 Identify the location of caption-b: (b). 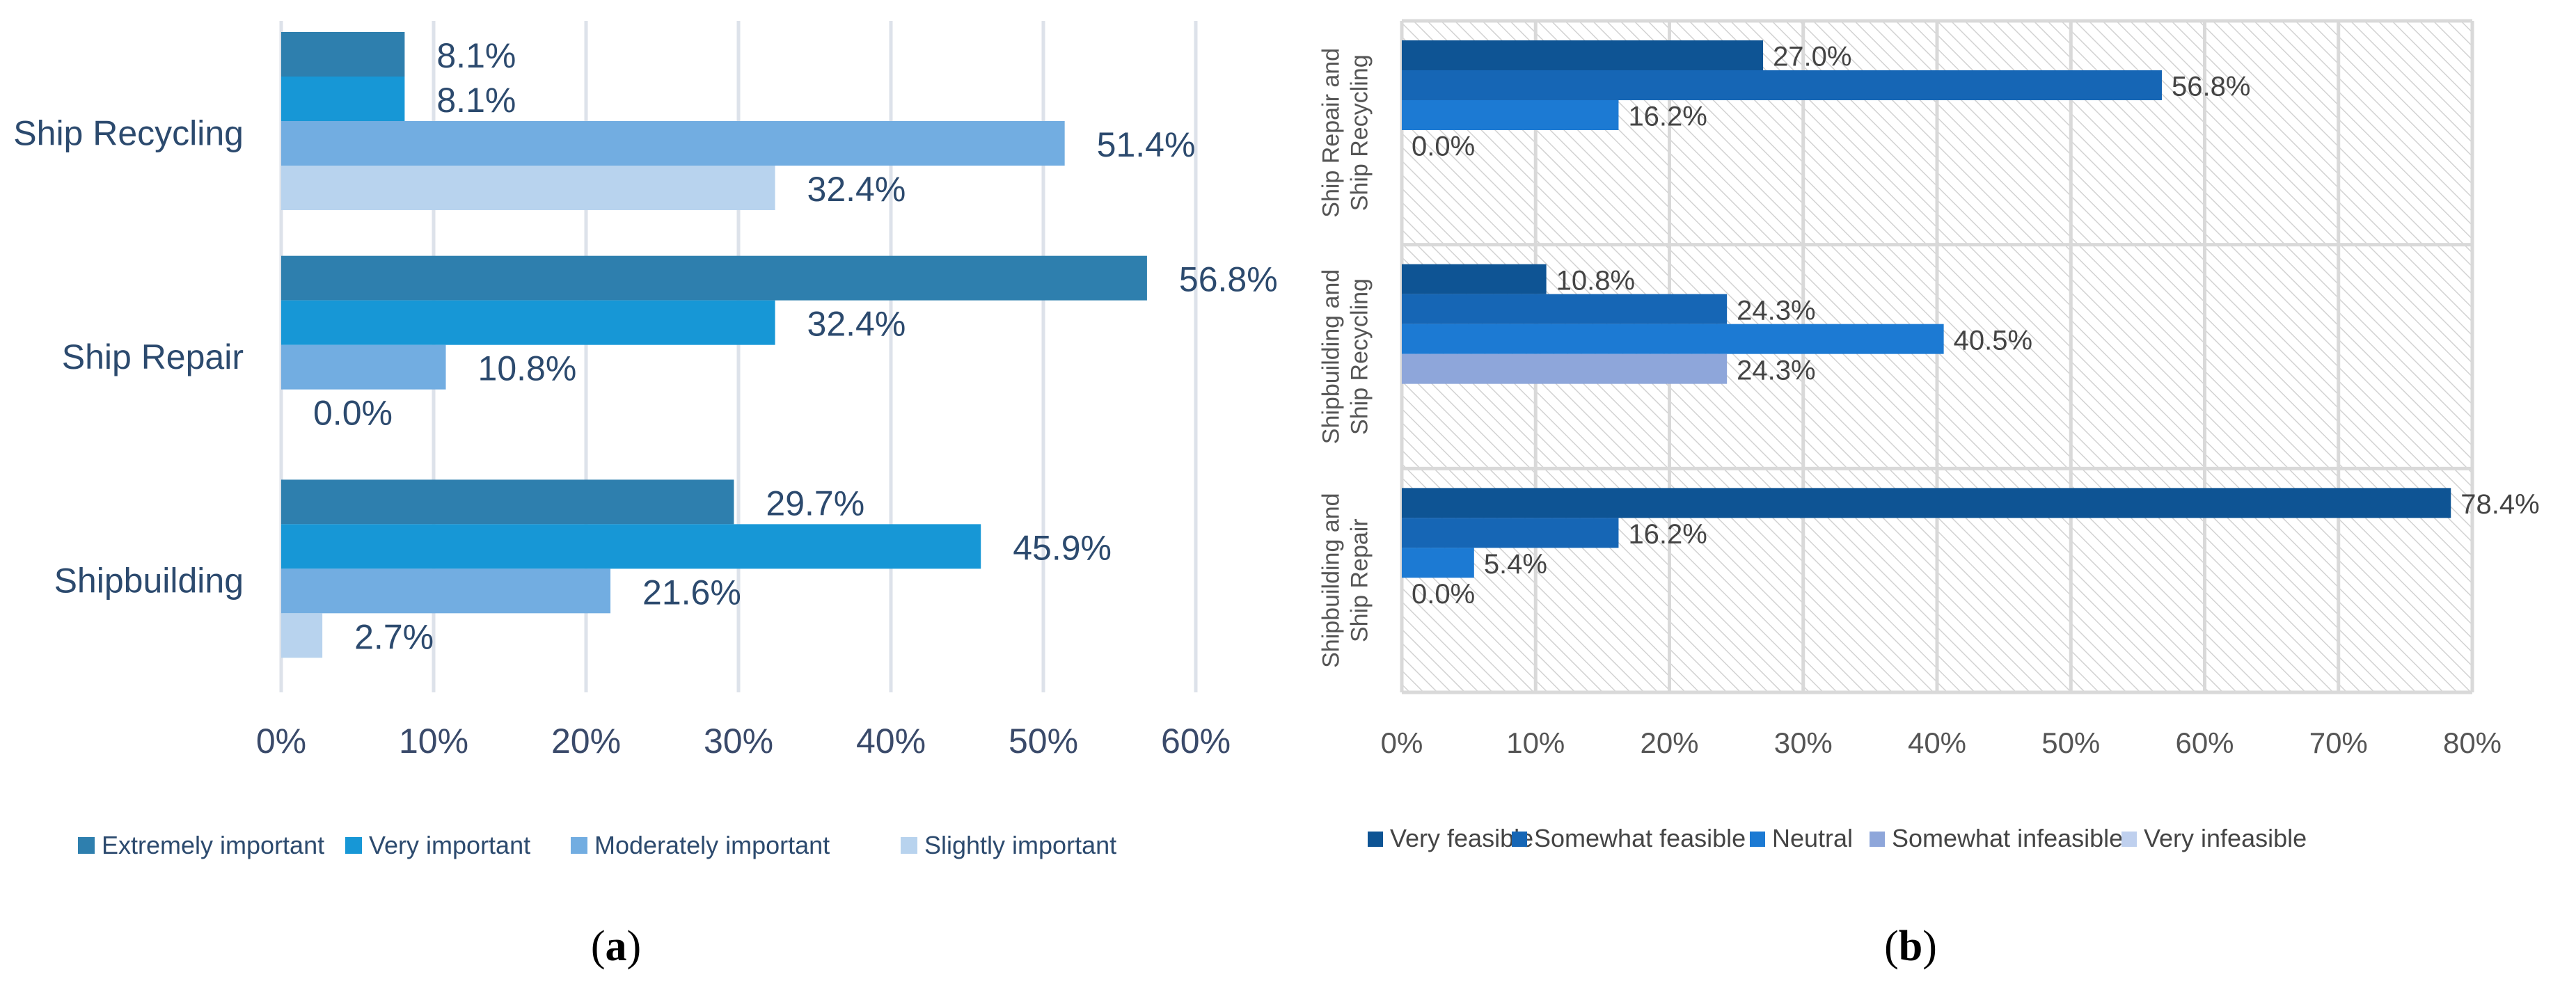
(1910, 946).